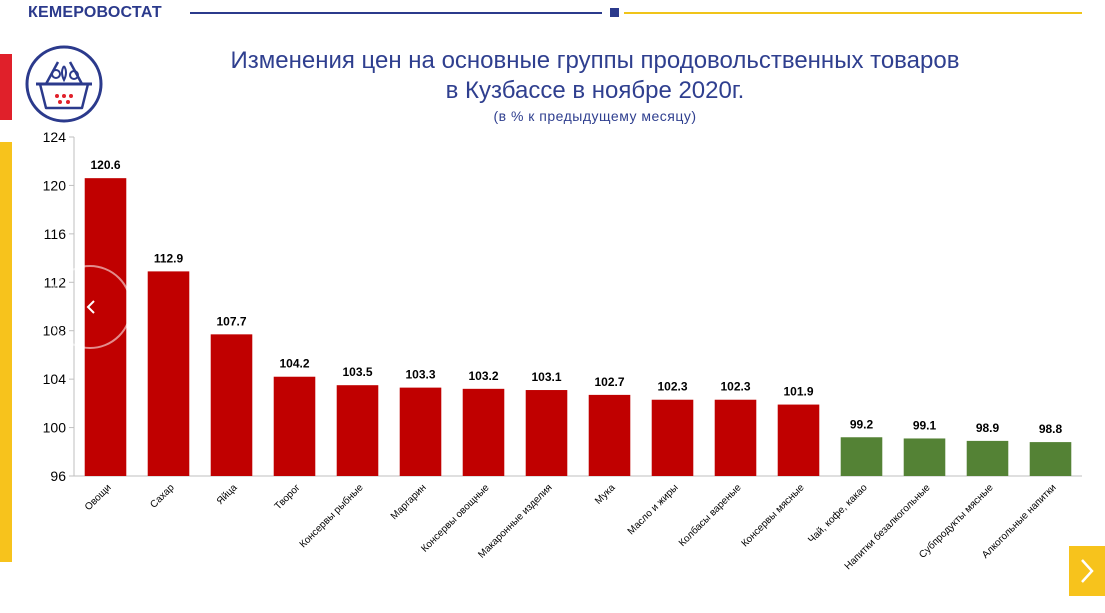 Image resolution: width=1105 pixels, height=613 pixels. What do you see at coordinates (95, 12) in the screenshot?
I see `brand-name: КЕМЕРОВОСТАТ` at bounding box center [95, 12].